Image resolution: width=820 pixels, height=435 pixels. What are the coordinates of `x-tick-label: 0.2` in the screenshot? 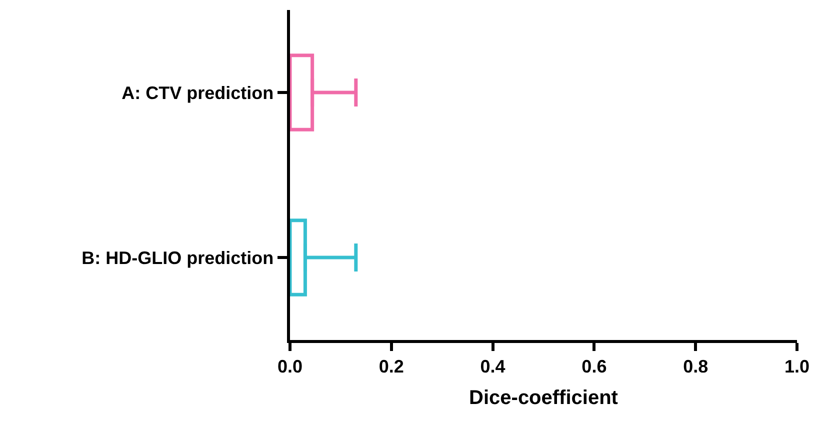 It's located at (391, 366).